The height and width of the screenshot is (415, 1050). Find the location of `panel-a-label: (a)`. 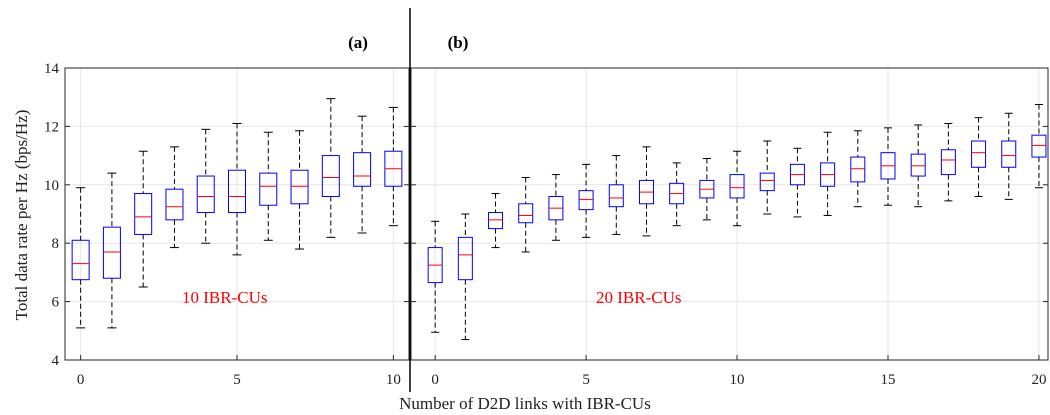

panel-a-label: (a) is located at coordinates (358, 42).